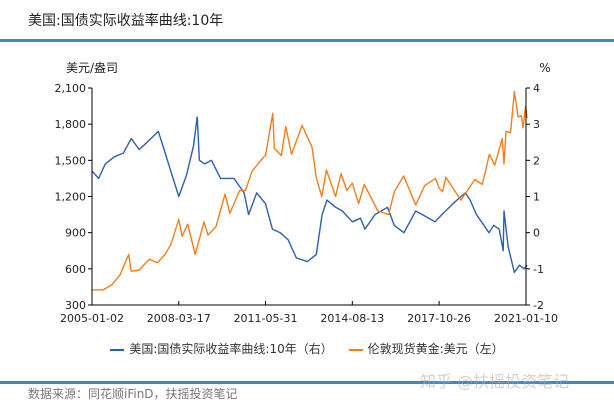 The height and width of the screenshot is (406, 614). I want to click on header-divider, so click(307, 40).